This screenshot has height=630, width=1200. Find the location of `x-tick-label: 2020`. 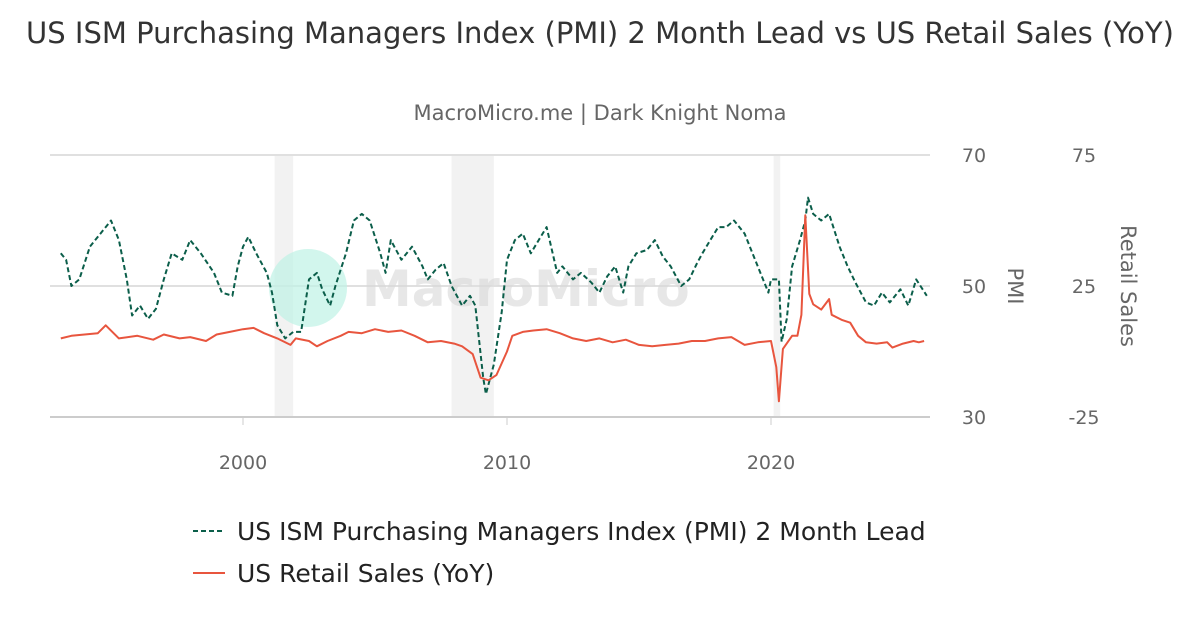

x-tick-label: 2020 is located at coordinates (771, 463).